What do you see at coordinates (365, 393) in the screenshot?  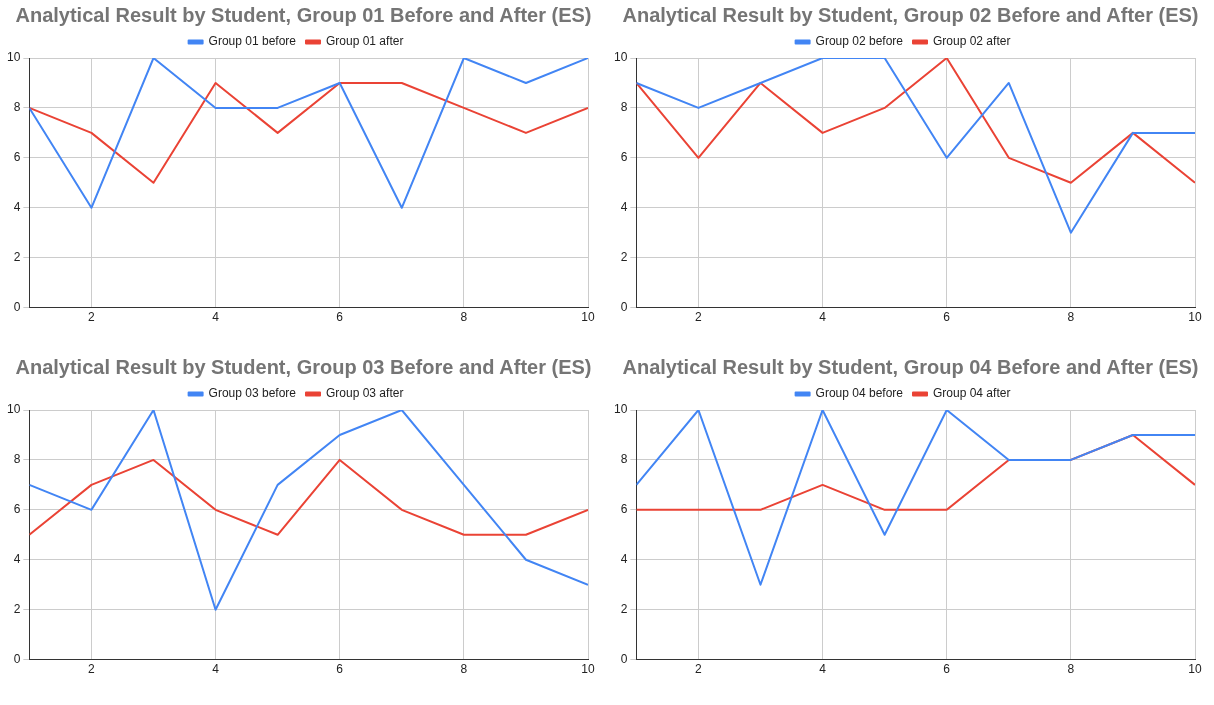 I see `legend-label: Group 03 after` at bounding box center [365, 393].